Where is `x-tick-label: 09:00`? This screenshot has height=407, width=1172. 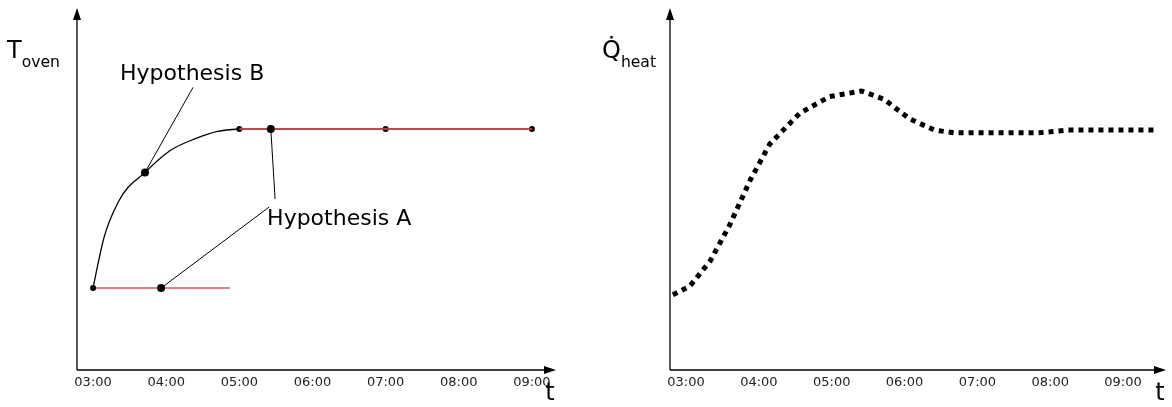
x-tick-label: 09:00 is located at coordinates (1123, 381).